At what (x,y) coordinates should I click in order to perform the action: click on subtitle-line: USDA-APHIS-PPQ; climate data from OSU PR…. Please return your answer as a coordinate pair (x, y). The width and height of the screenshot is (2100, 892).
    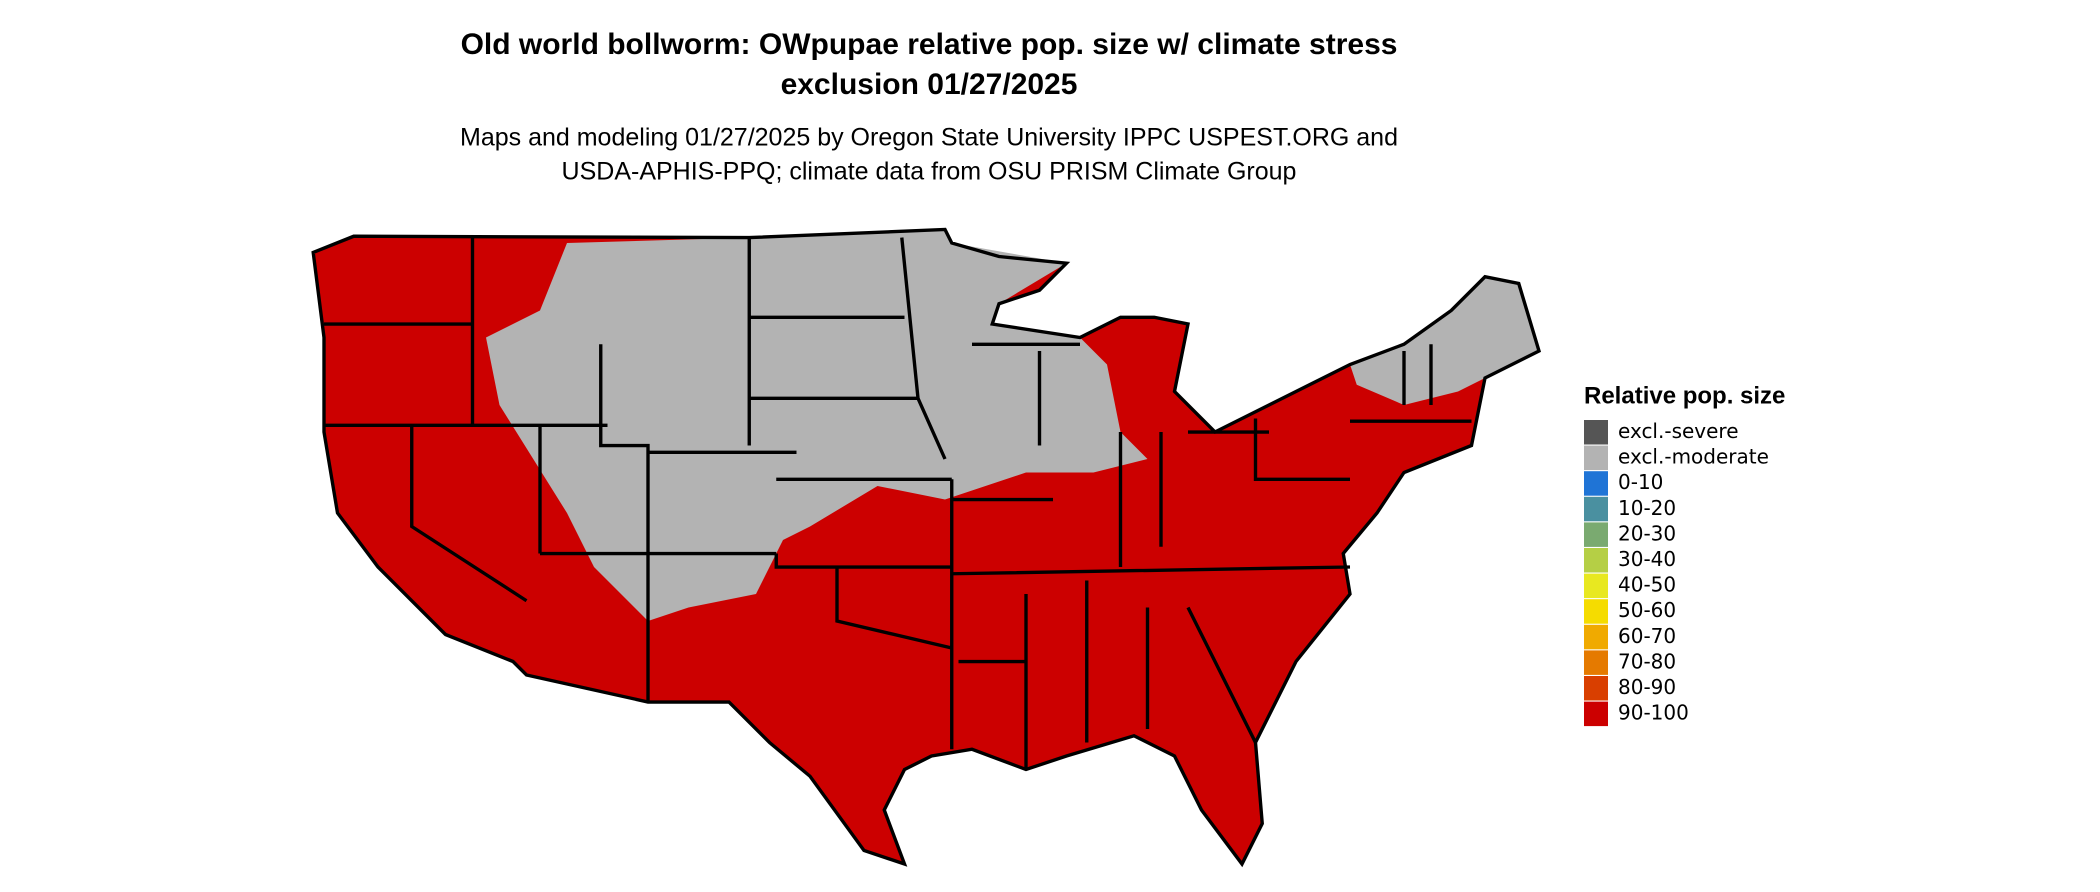
    Looking at the image, I should click on (929, 172).